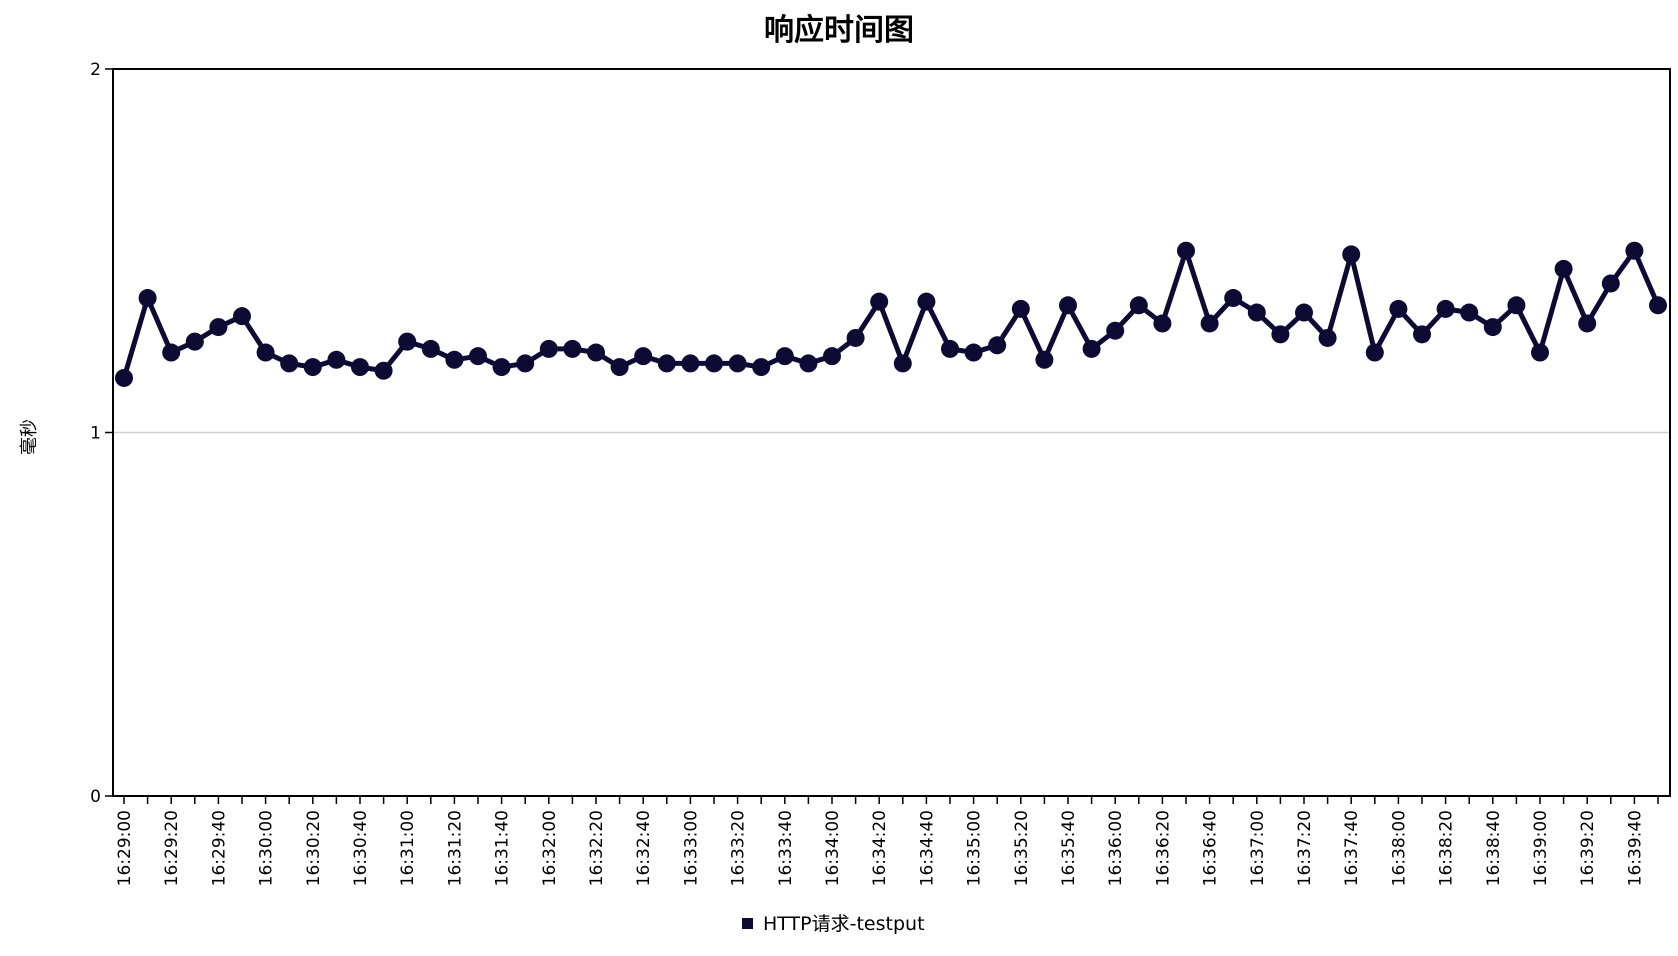 Image resolution: width=1678 pixels, height=956 pixels. What do you see at coordinates (1447, 848) in the screenshot?
I see `x-tick-label: 16:38:20` at bounding box center [1447, 848].